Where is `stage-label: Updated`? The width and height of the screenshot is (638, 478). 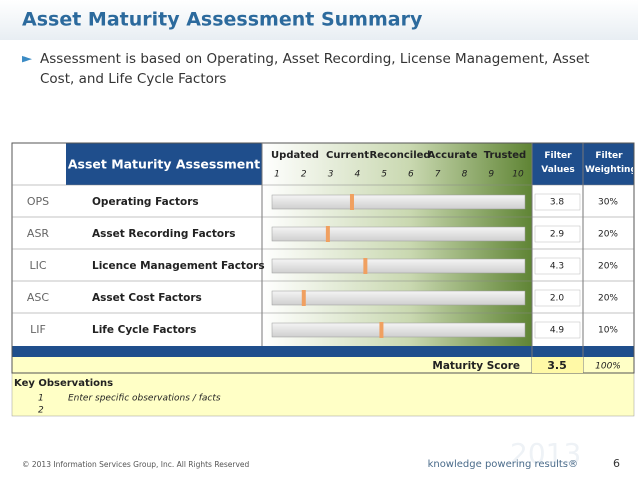
stage-label: Updated is located at coordinates (295, 155).